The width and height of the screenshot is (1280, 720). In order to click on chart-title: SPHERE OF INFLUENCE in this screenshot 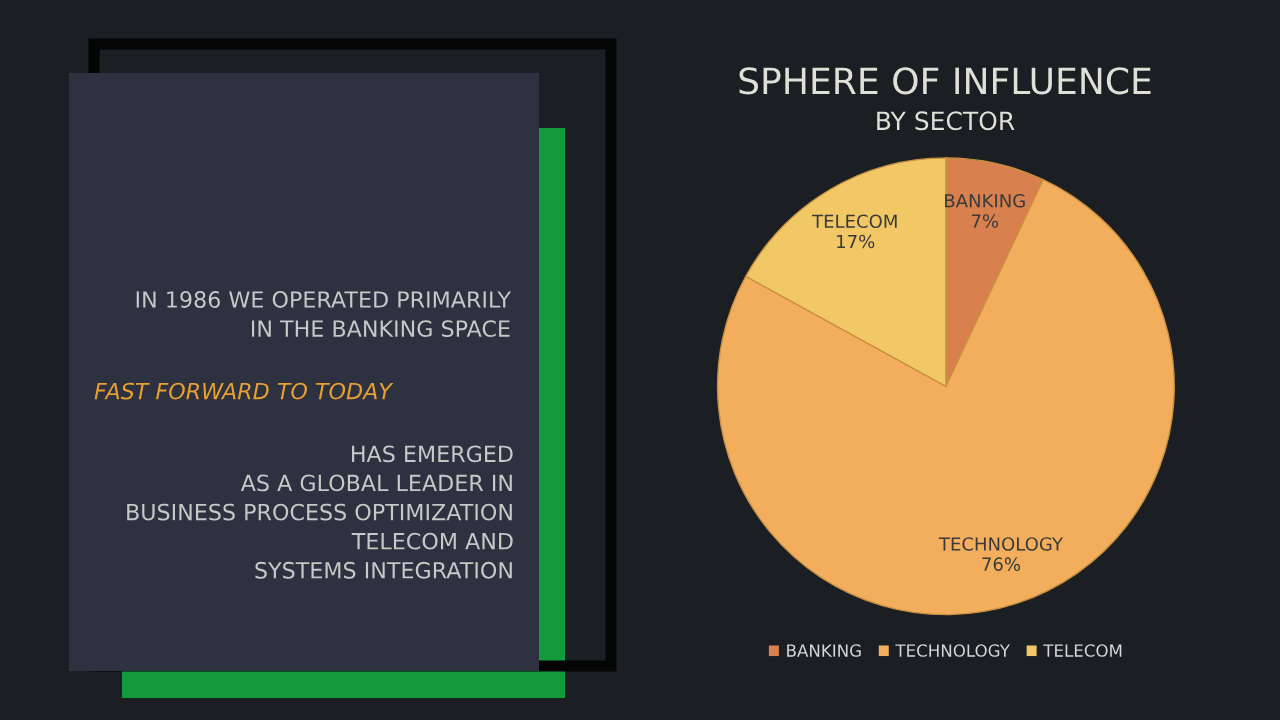, I will do `click(945, 81)`.